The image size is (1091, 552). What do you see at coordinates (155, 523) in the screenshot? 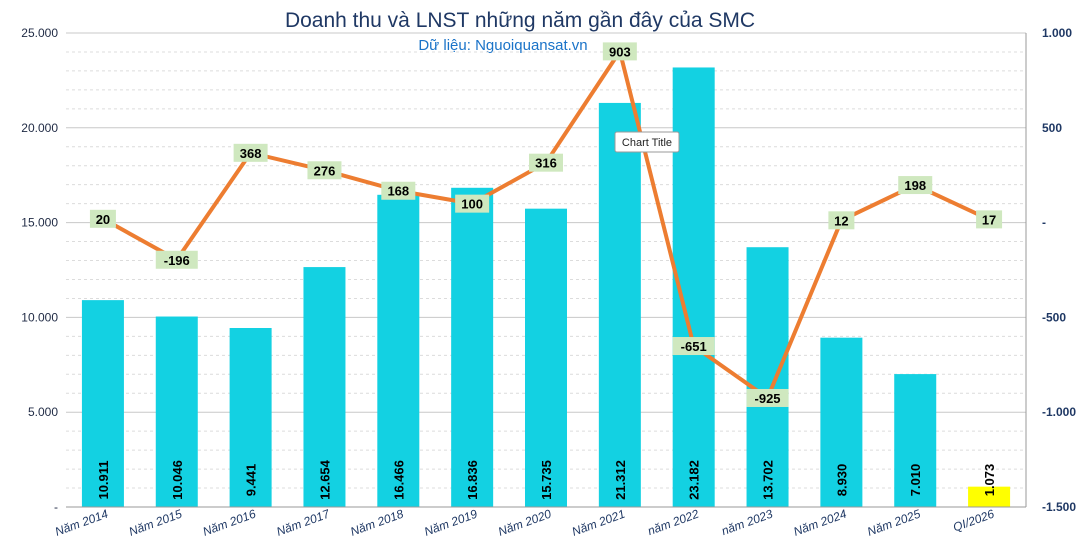
I see `x-axis-tick-label: Năm 2015` at bounding box center [155, 523].